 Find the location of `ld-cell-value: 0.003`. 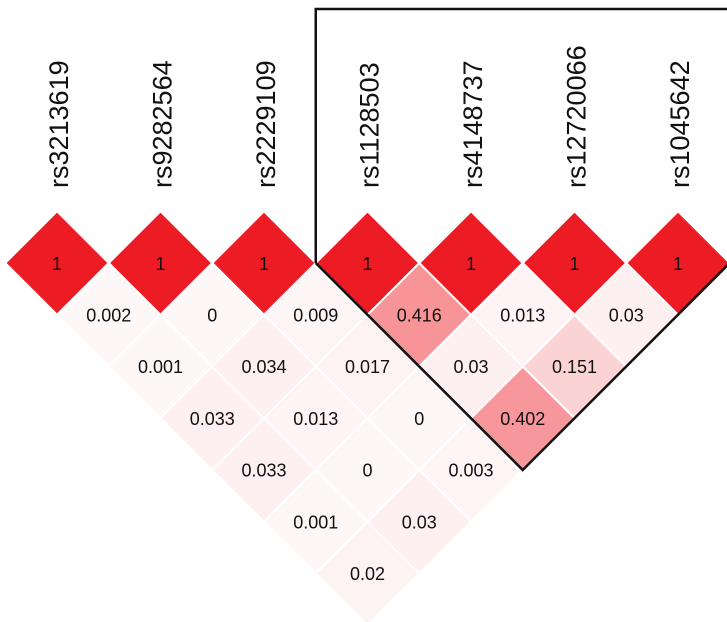

ld-cell-value: 0.003 is located at coordinates (470, 471).